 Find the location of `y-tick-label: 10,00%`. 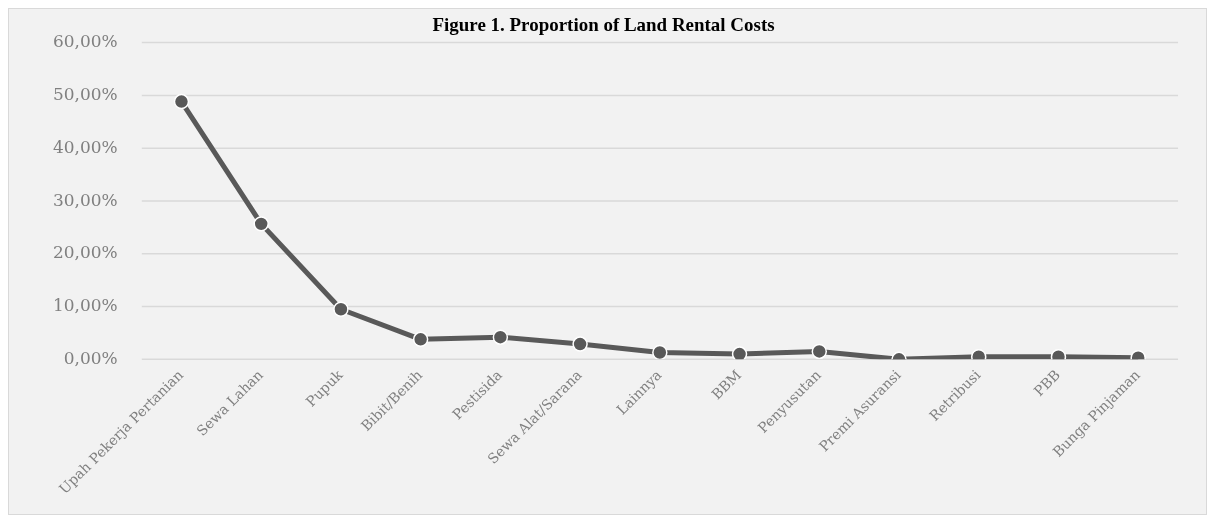

y-tick-label: 10,00% is located at coordinates (85, 305).